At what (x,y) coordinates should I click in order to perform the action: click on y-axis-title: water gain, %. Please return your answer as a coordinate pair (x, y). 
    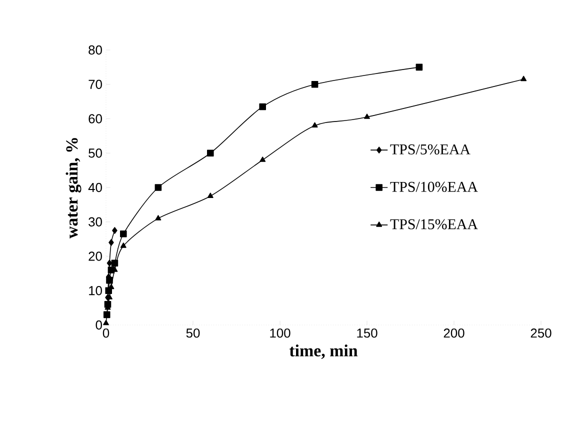
    Looking at the image, I should click on (74, 188).